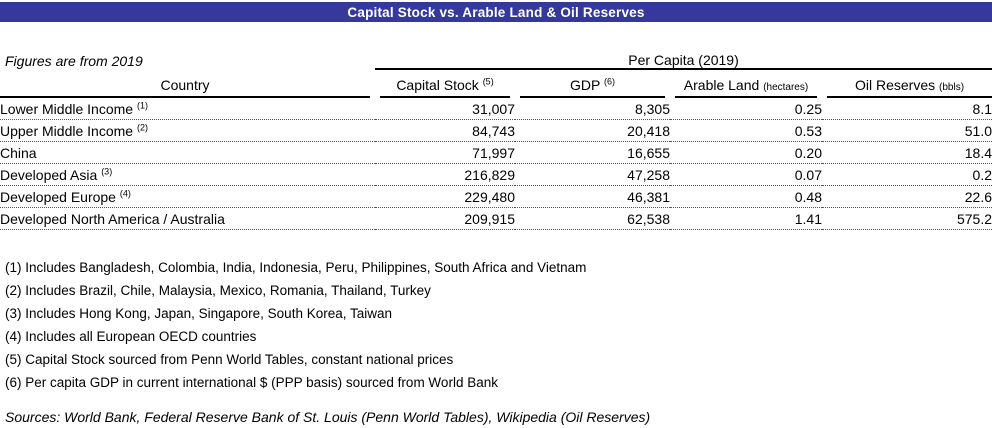  I want to click on cell-country: Developed North America / Australia, so click(187, 218).